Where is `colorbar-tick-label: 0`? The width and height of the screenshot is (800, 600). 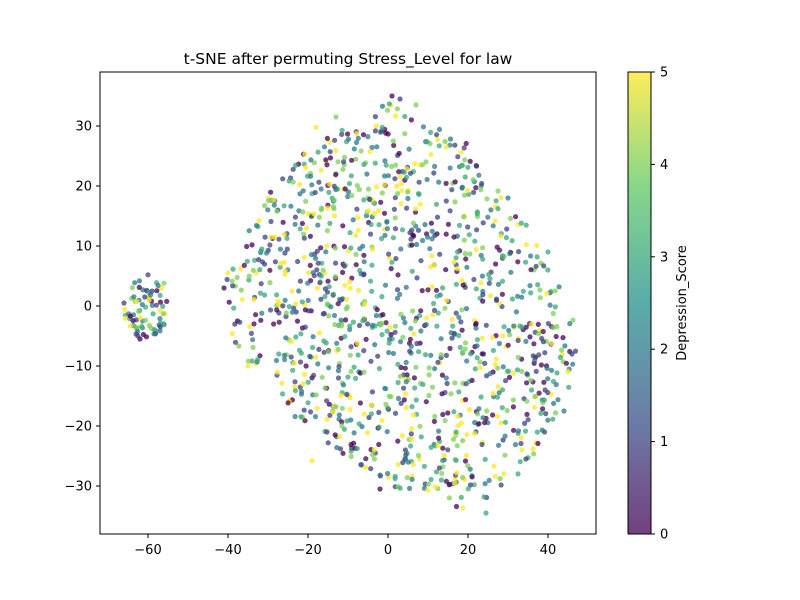 colorbar-tick-label: 0 is located at coordinates (664, 535).